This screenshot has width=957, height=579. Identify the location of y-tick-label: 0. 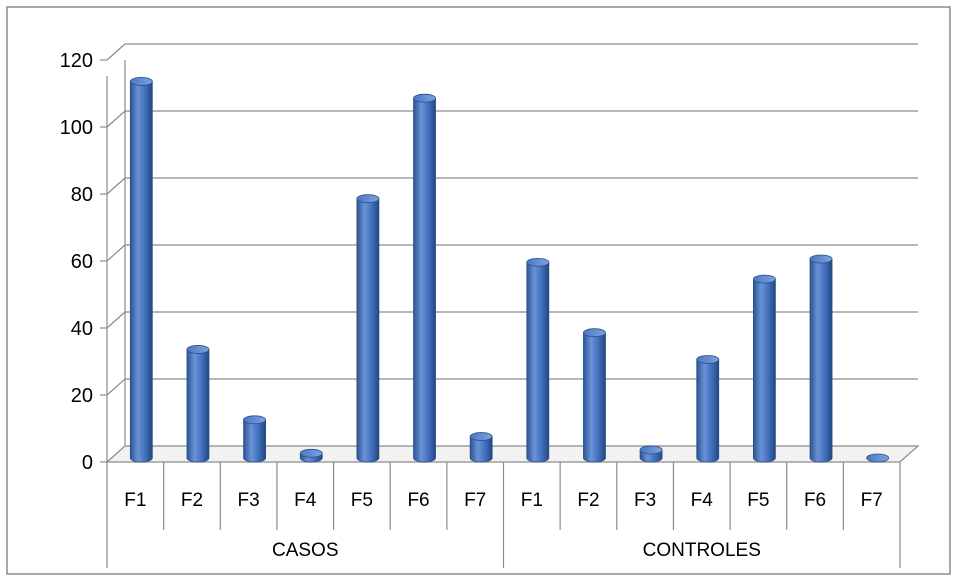
(87, 463).